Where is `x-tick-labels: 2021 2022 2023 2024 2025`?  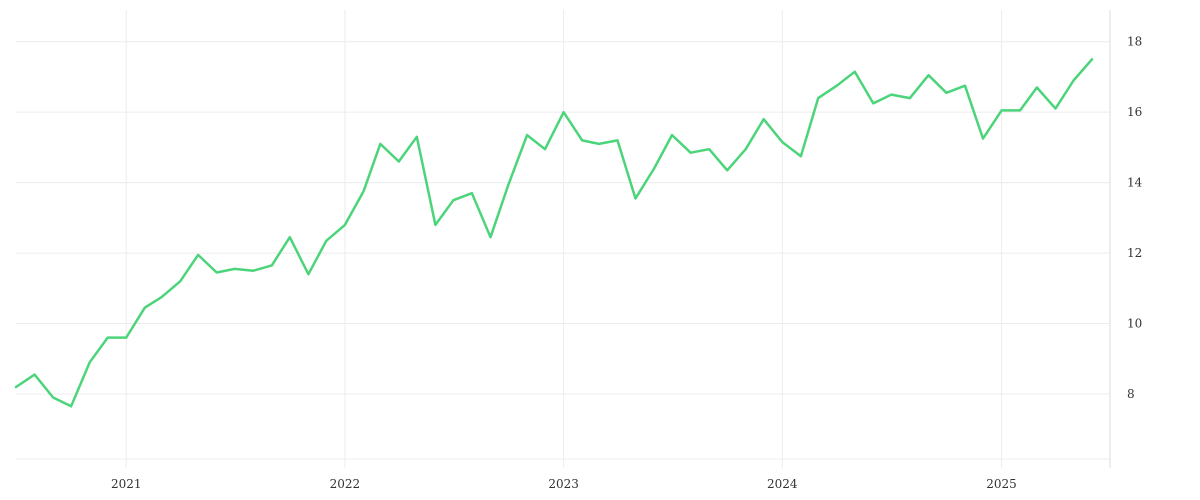
x-tick-labels: 2021 2022 2023 2024 2025 is located at coordinates (564, 484).